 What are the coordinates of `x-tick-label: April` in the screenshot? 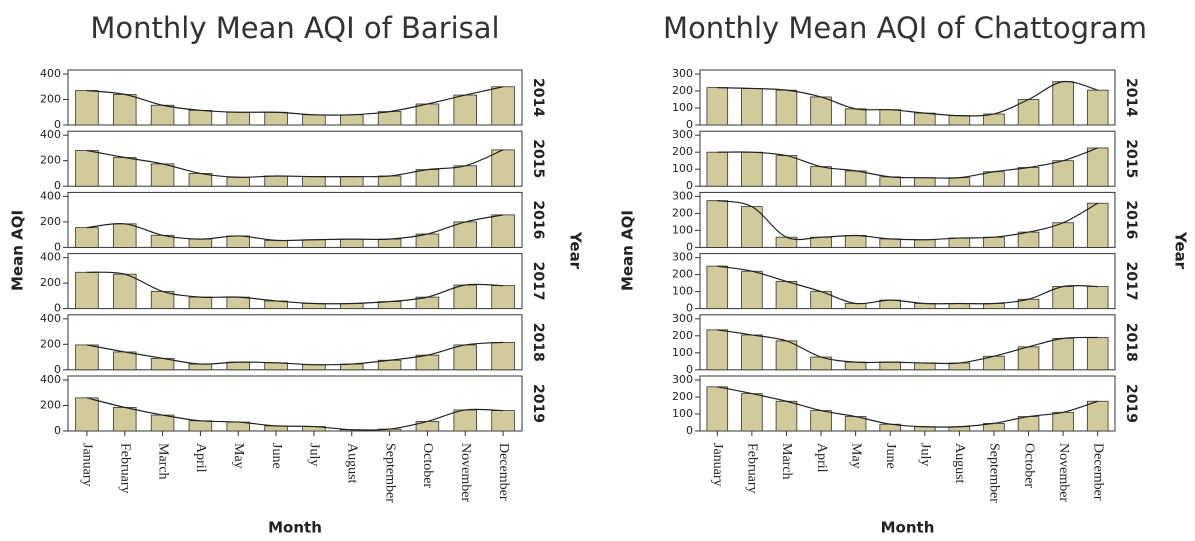 It's located at (821, 458).